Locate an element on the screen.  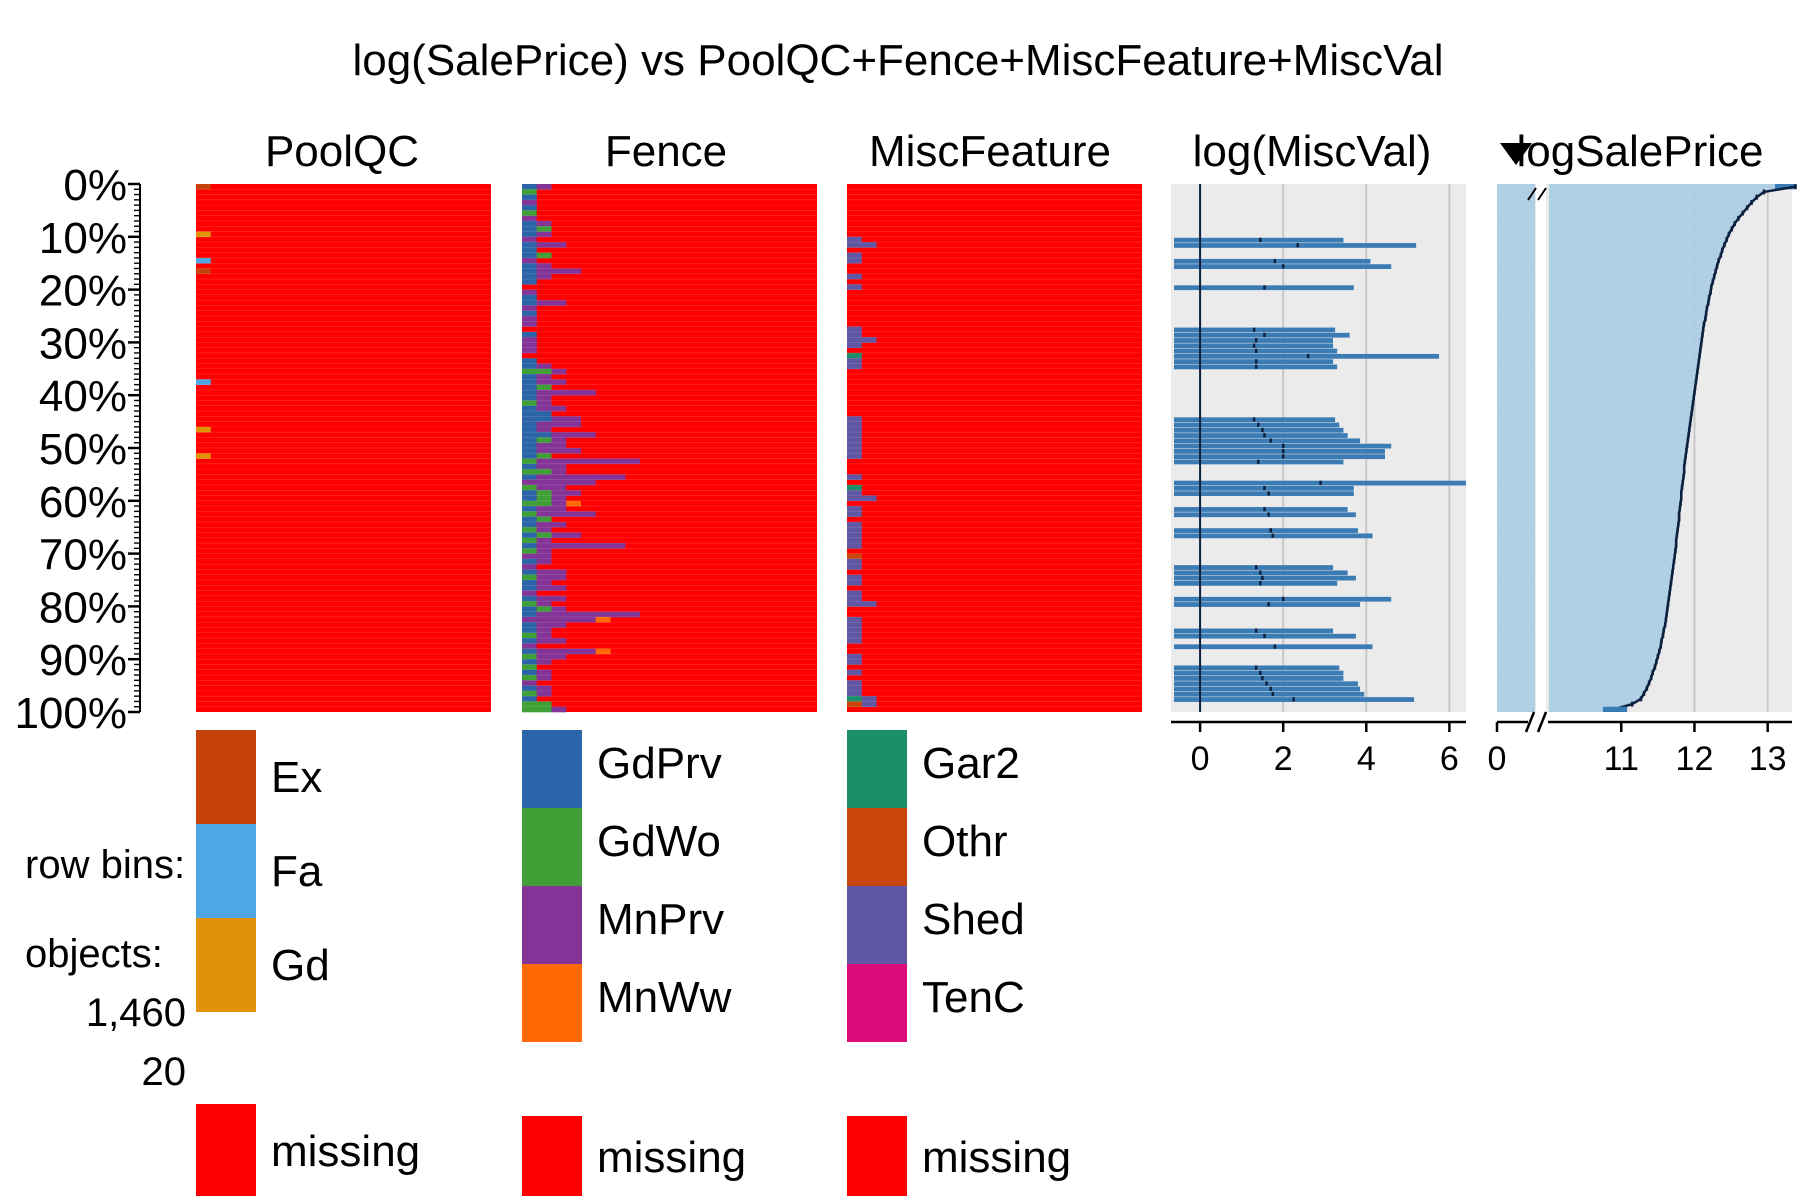
row-axis-tick-label: 60% is located at coordinates (83, 502).